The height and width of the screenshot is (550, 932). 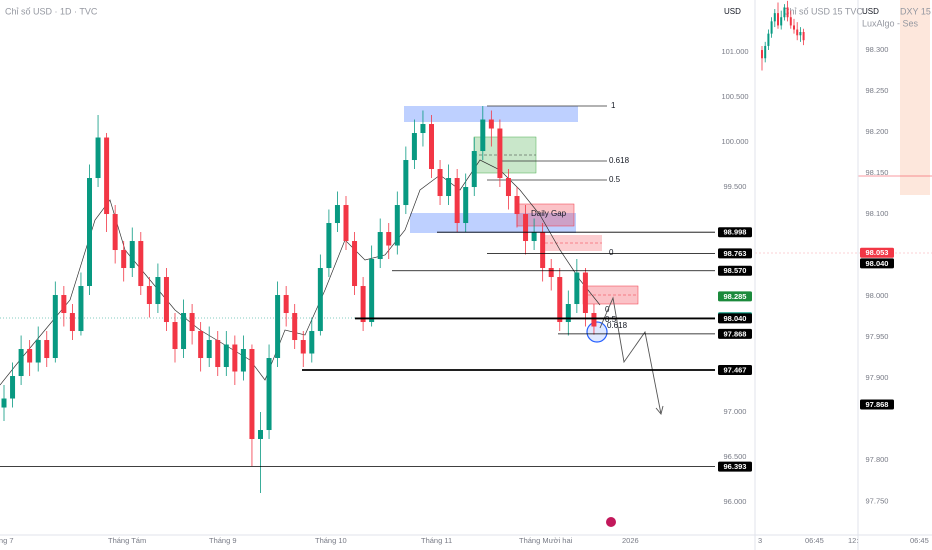 I want to click on event-icon, so click(x=611, y=522).